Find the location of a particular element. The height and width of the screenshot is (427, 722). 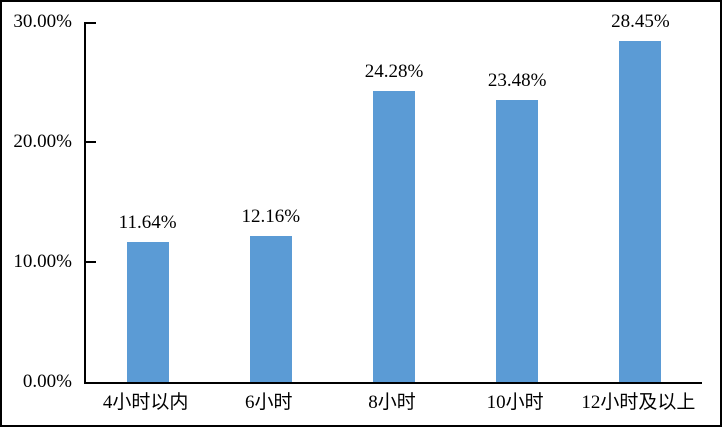

bar-value-label: 24.28% is located at coordinates (394, 71).